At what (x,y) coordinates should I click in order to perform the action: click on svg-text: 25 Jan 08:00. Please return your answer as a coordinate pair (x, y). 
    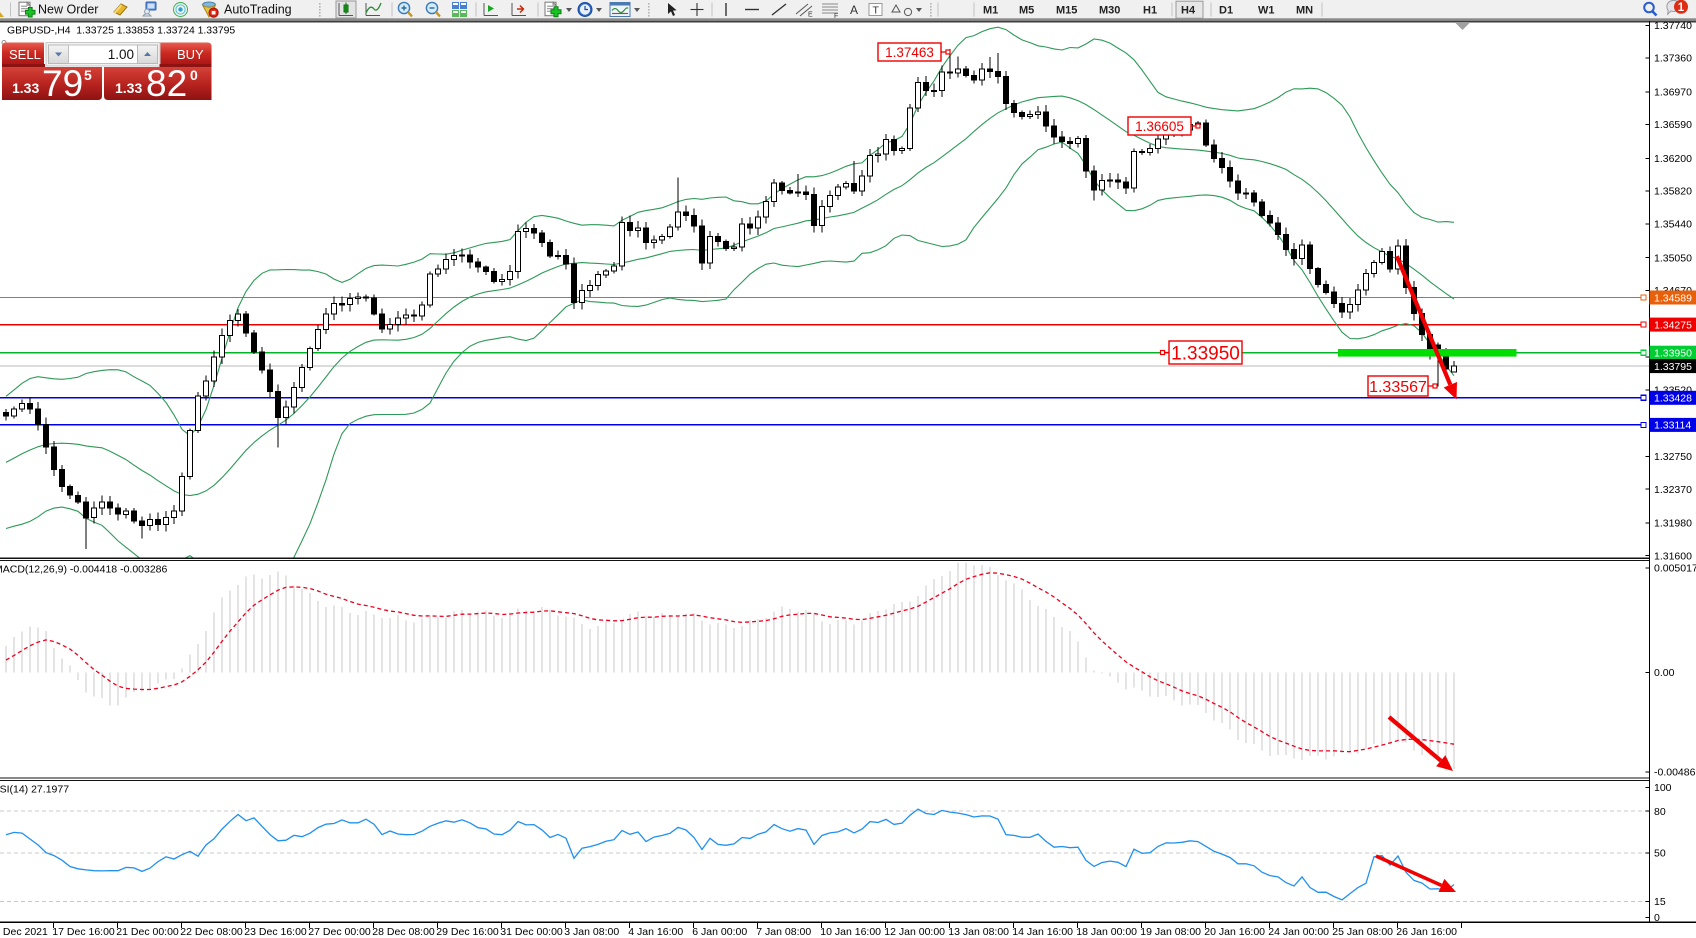
    Looking at the image, I should click on (1362, 932).